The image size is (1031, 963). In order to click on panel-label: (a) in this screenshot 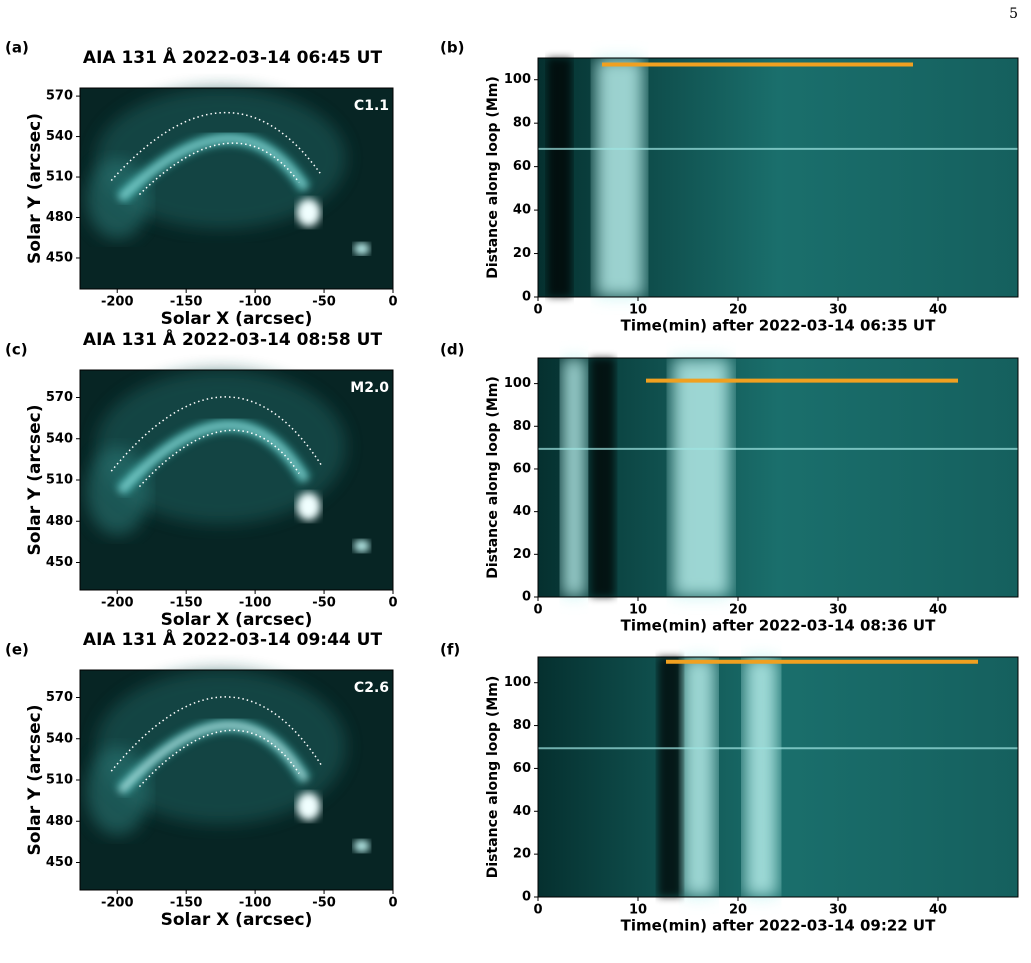, I will do `click(17, 48)`.